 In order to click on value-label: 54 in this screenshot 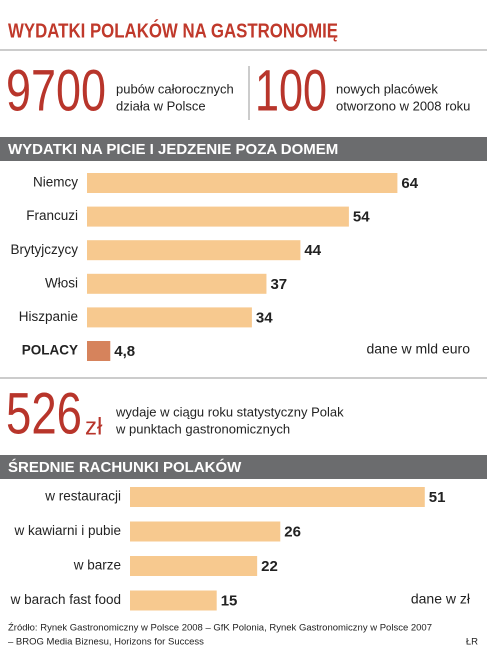, I will do `click(361, 217)`.